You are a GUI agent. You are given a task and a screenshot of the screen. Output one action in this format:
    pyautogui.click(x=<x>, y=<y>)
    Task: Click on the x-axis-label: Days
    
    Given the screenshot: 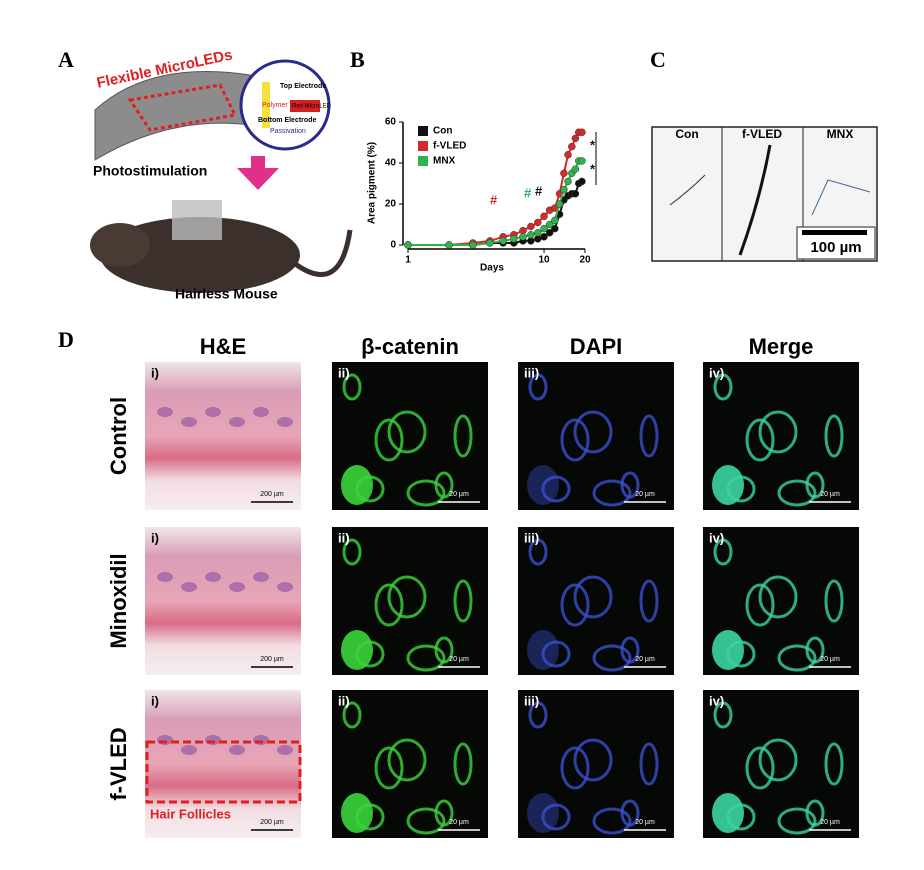 What is the action you would take?
    pyautogui.click(x=492, y=268)
    